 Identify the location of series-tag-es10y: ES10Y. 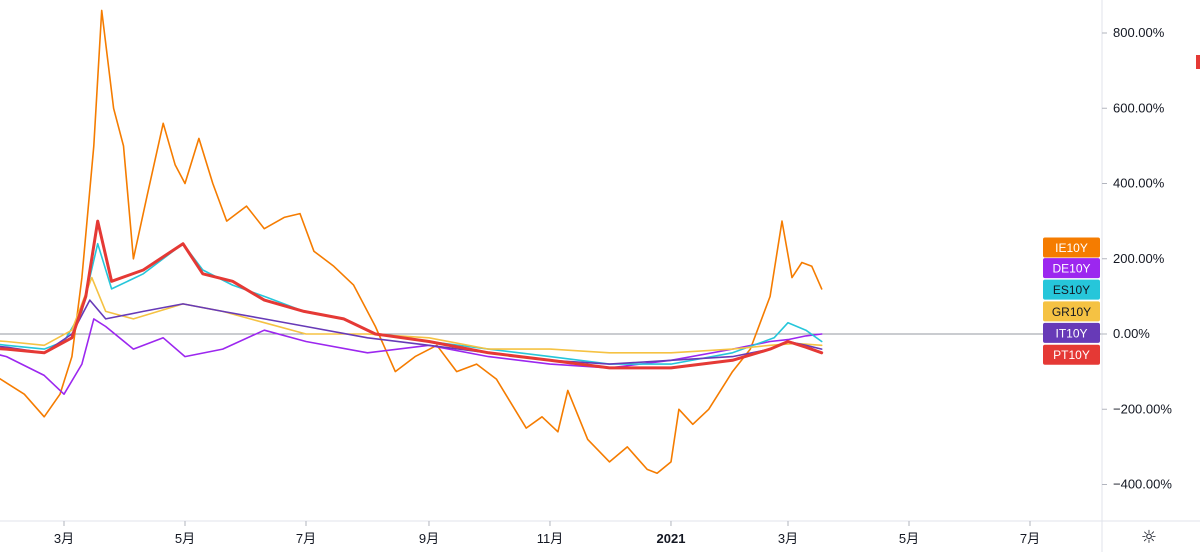
(1071, 289).